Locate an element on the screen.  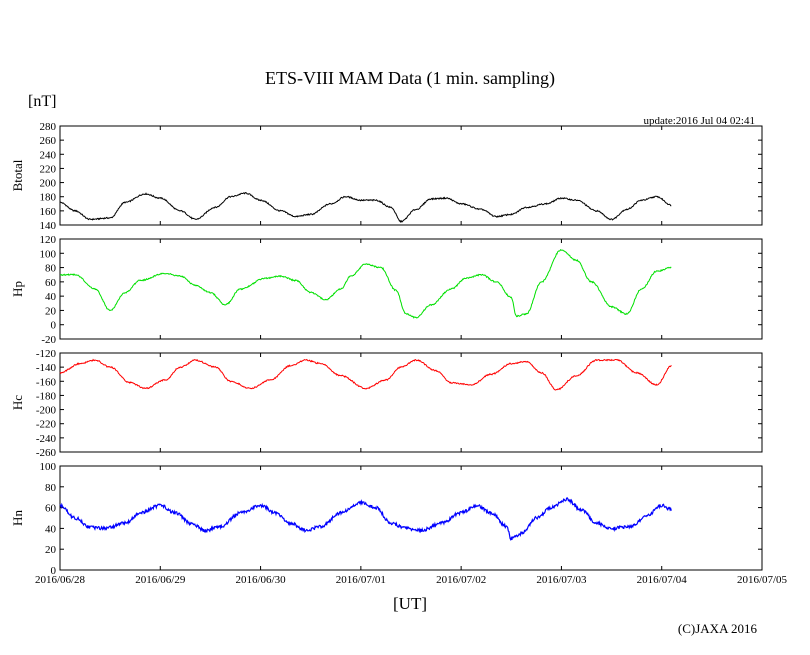
y-tick-label: -120 is located at coordinates (46, 354).